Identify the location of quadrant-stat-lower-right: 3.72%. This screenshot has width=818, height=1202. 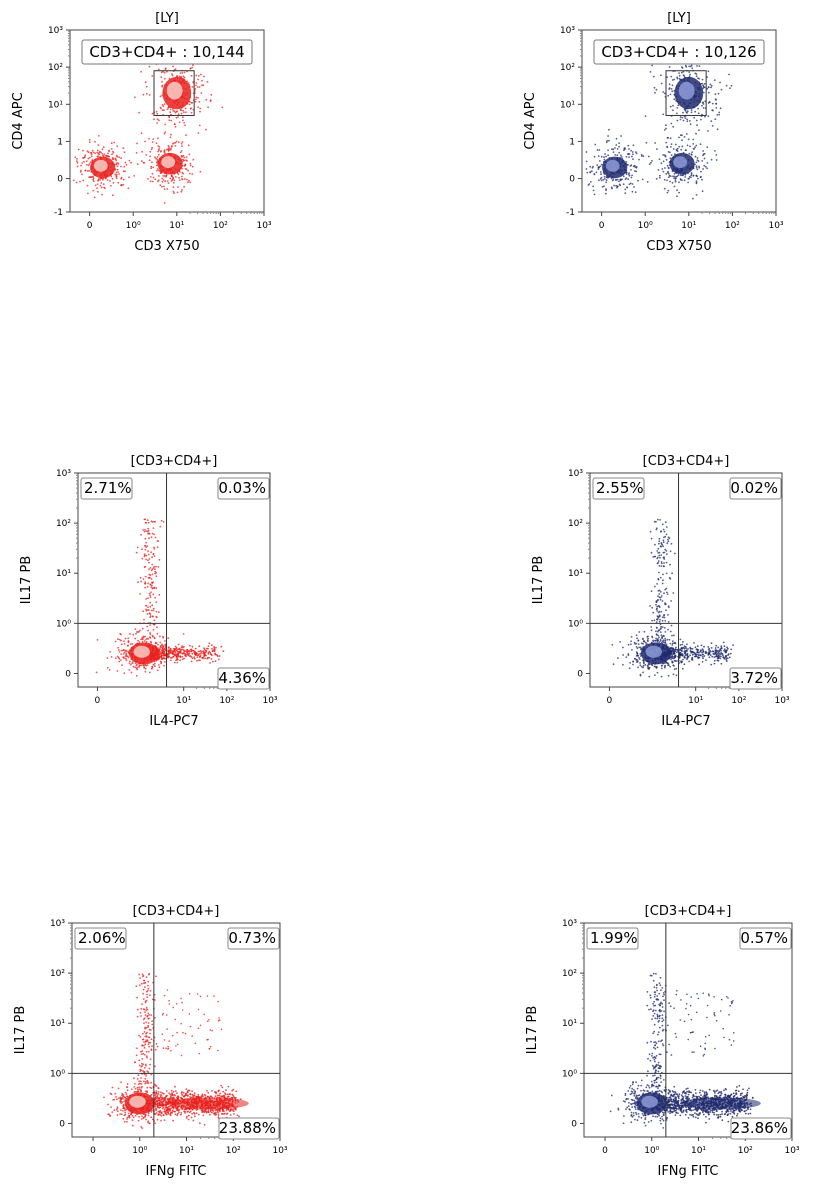
(754, 678).